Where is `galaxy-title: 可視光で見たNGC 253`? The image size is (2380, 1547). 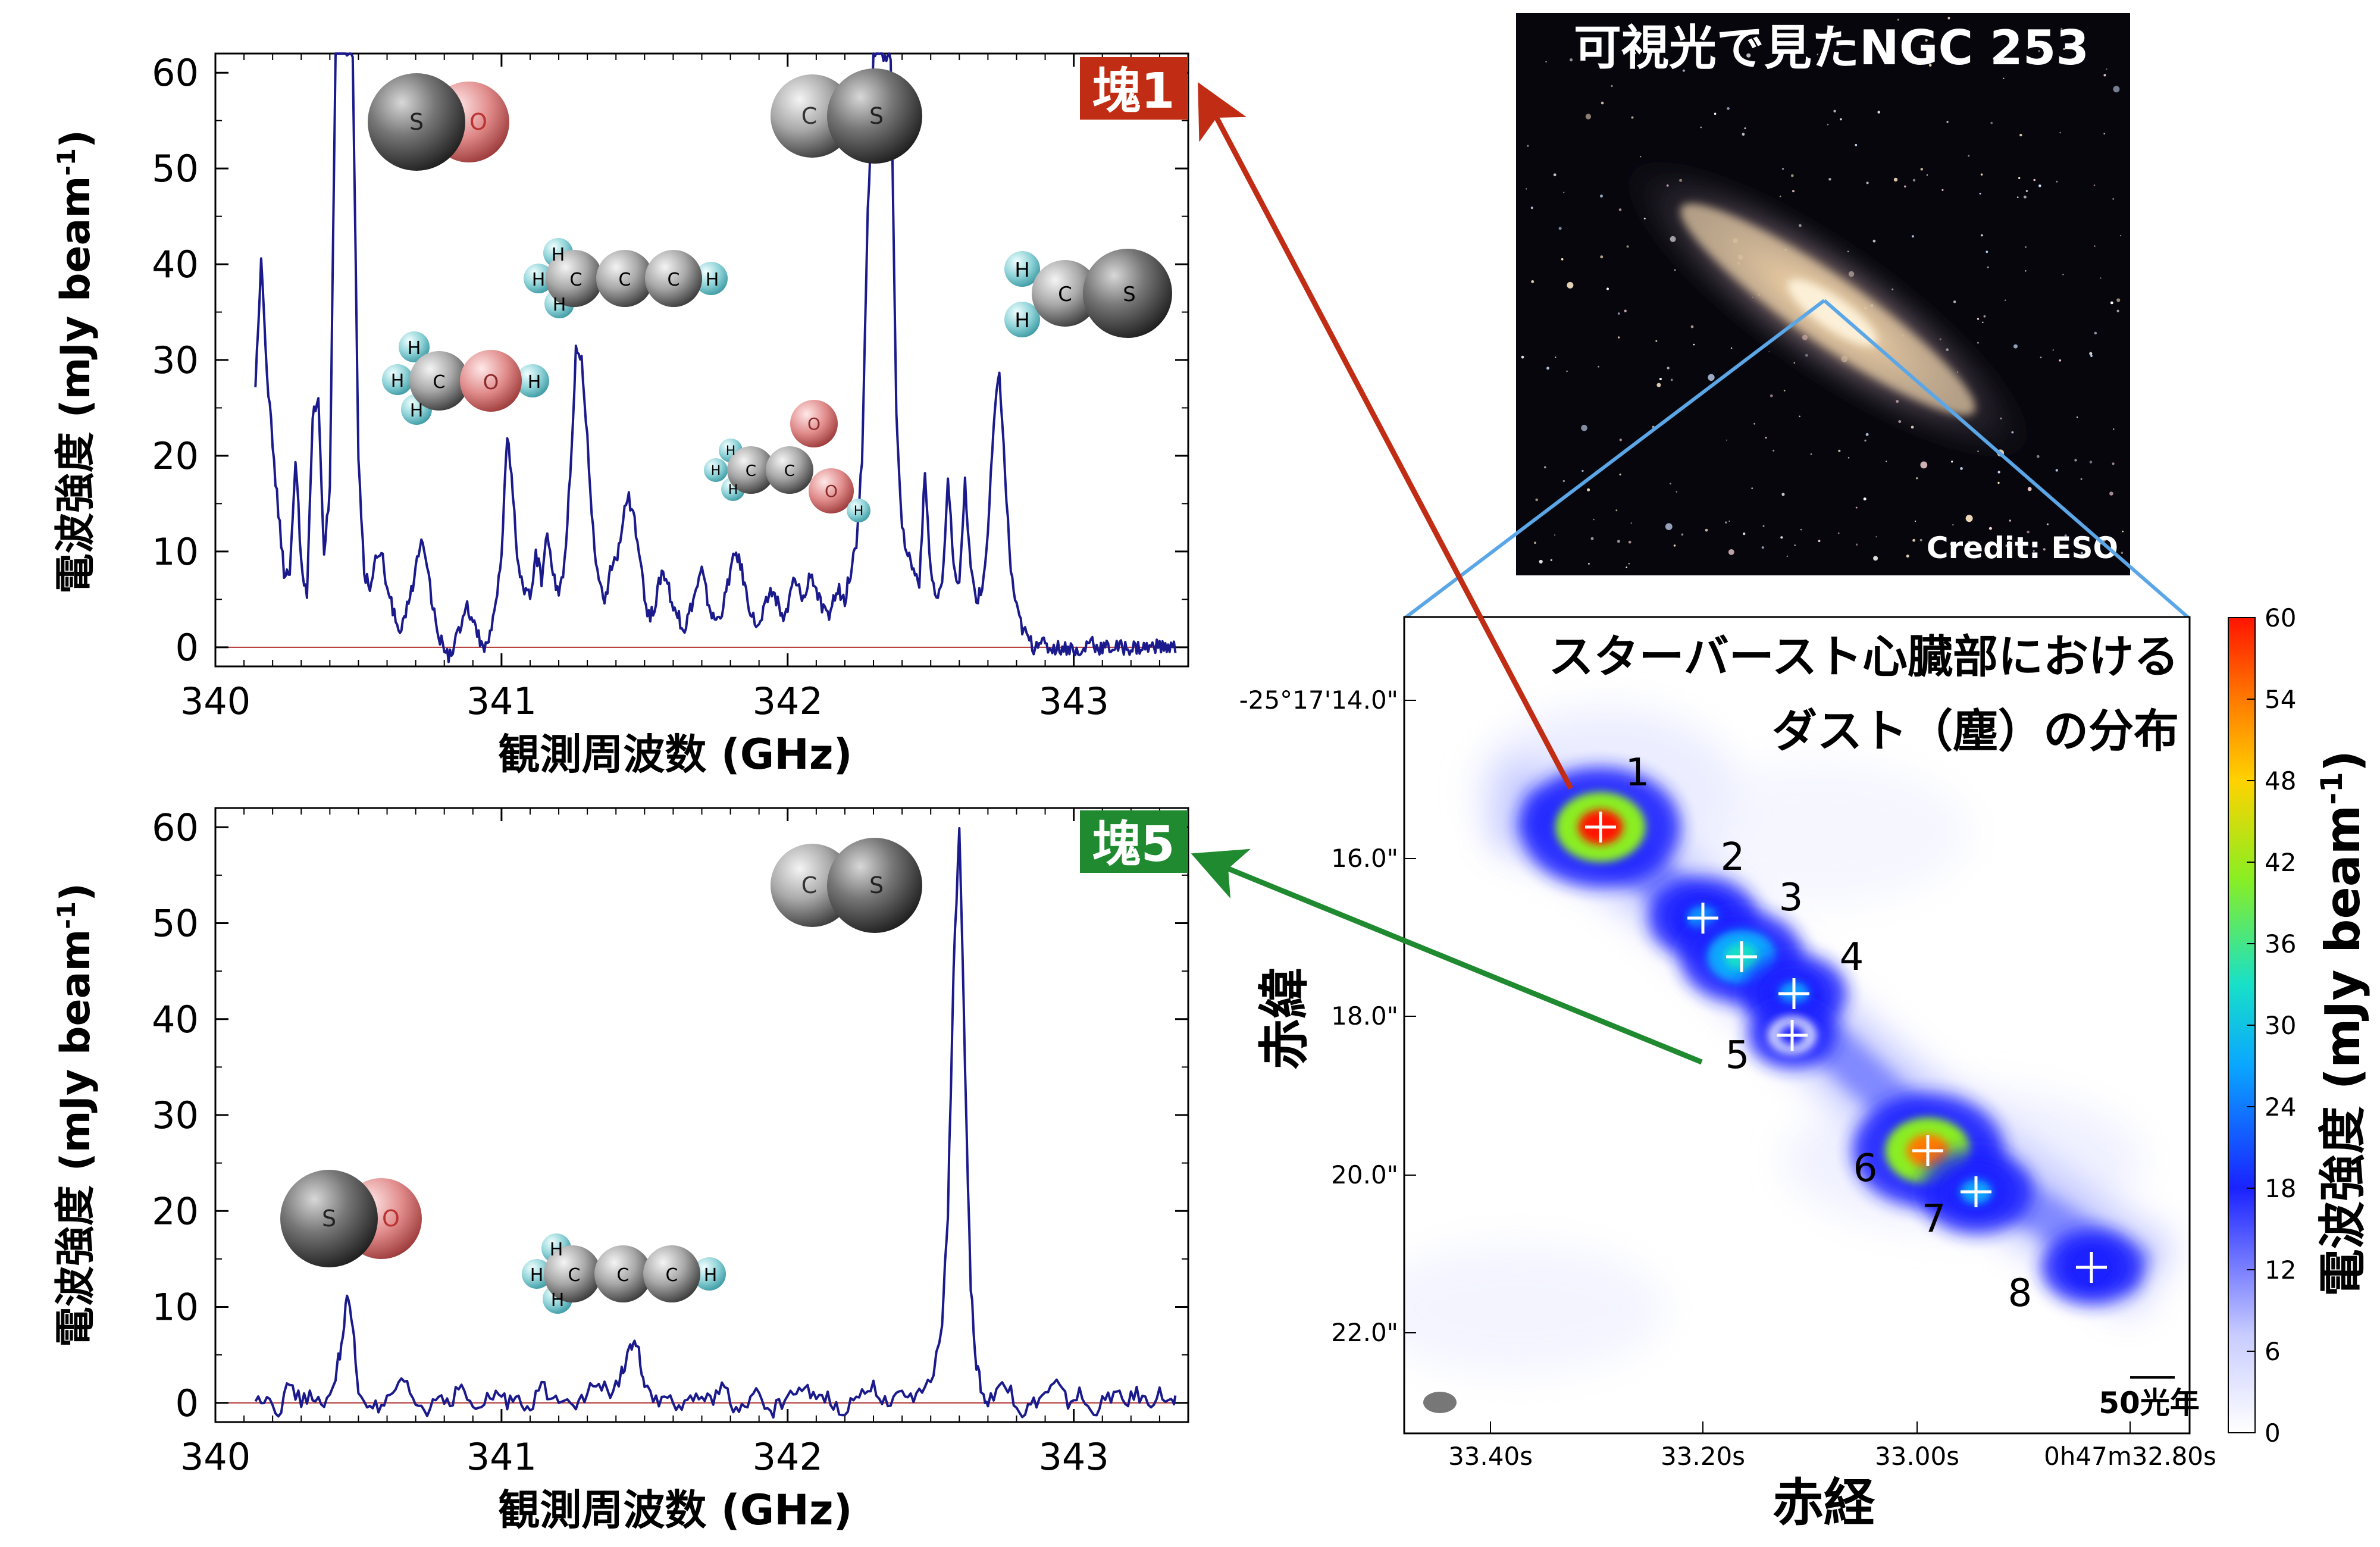
galaxy-title: 可視光で見たNGC 253 is located at coordinates (1831, 48).